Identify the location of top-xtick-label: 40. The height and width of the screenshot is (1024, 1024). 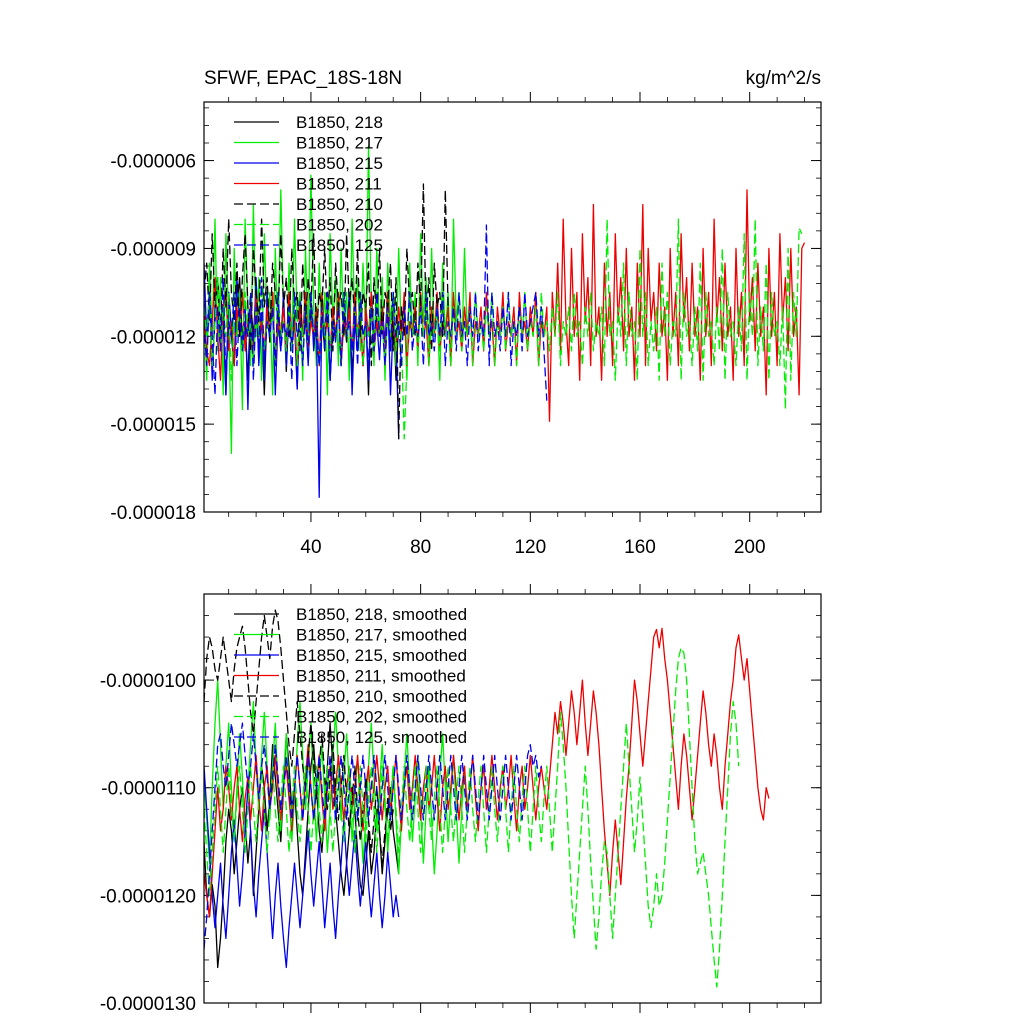
(310, 547).